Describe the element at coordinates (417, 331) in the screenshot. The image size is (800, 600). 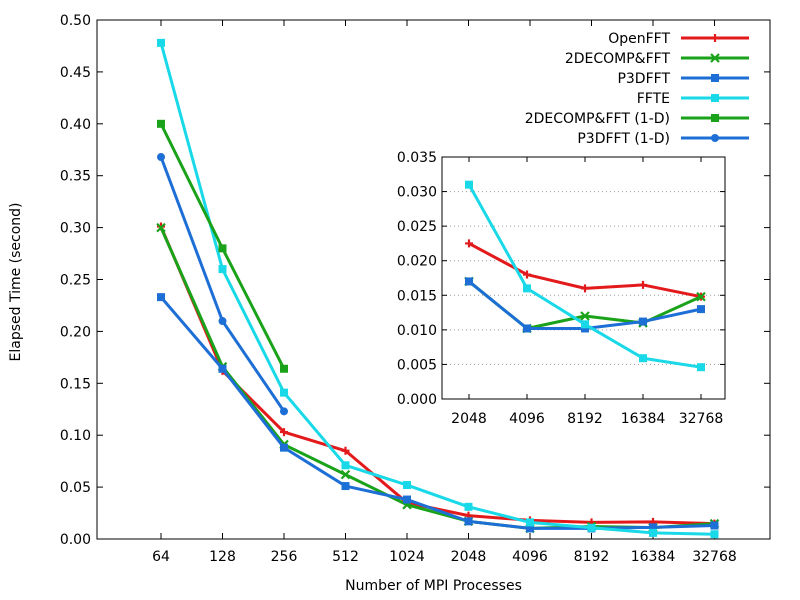
I see `inset-y-tick-label: 0.010` at that location.